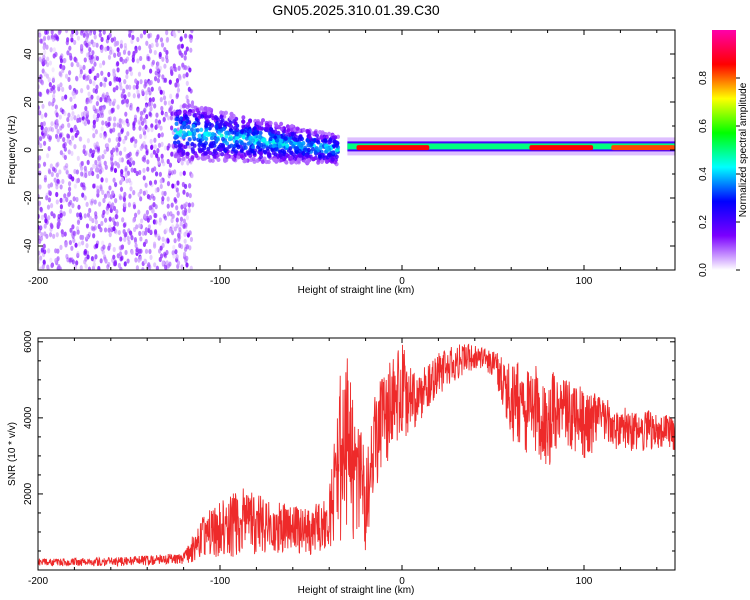  I want to click on heatmap-x-tick-label: -200, so click(38, 281).